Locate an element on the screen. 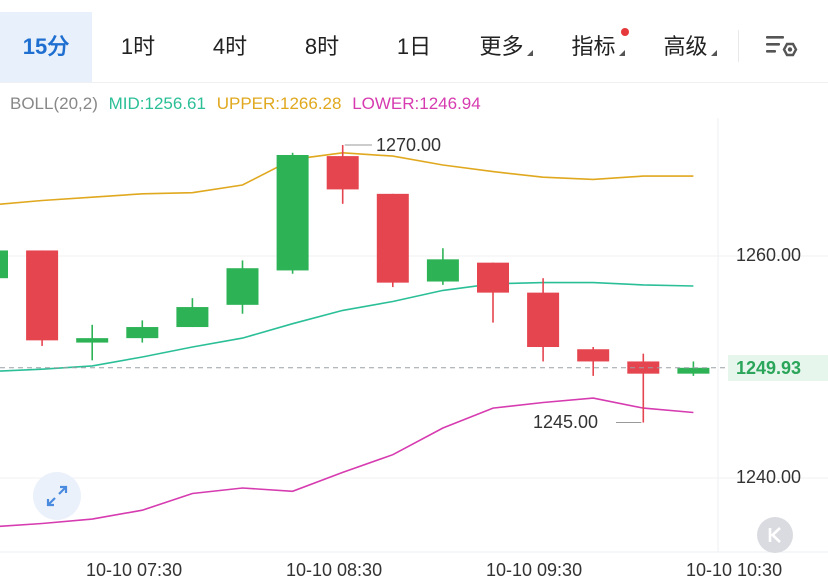  boll-mid: MID:1256.61 is located at coordinates (157, 103).